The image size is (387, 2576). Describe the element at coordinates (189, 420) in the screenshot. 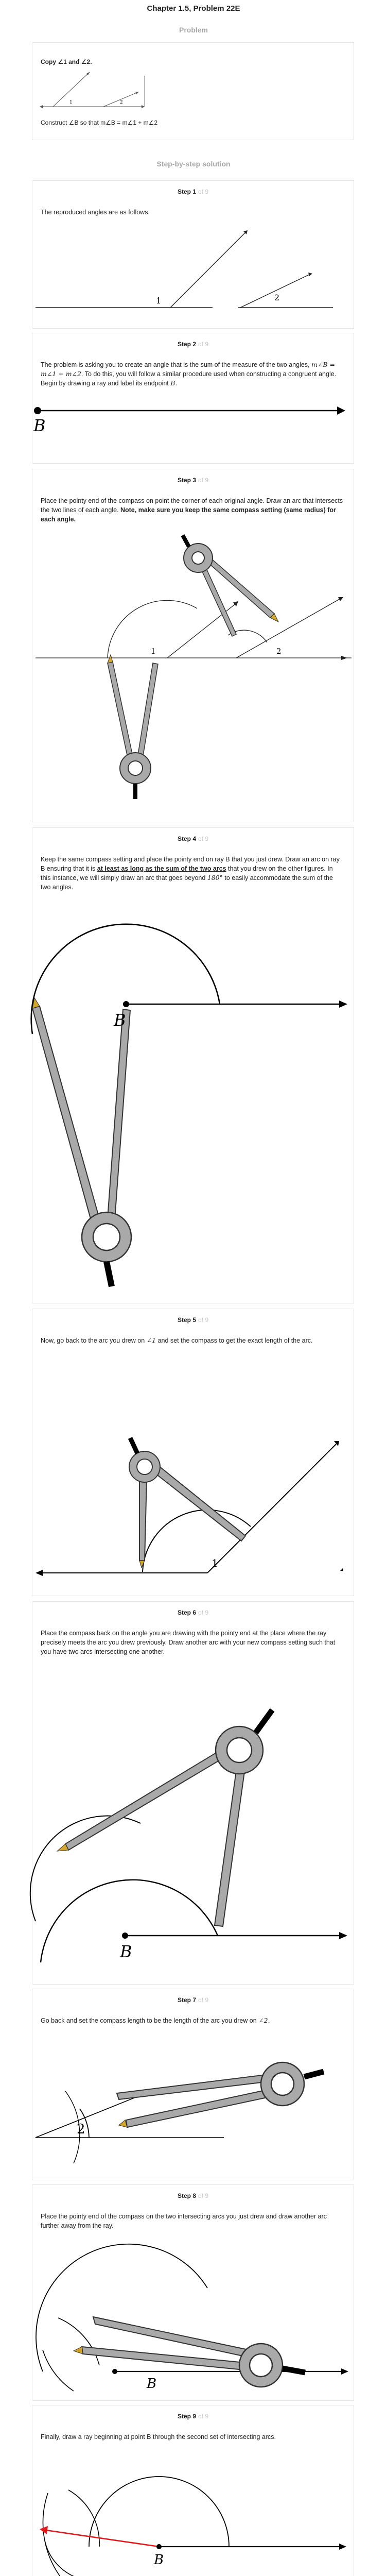

I see `step-2-figure: B` at that location.